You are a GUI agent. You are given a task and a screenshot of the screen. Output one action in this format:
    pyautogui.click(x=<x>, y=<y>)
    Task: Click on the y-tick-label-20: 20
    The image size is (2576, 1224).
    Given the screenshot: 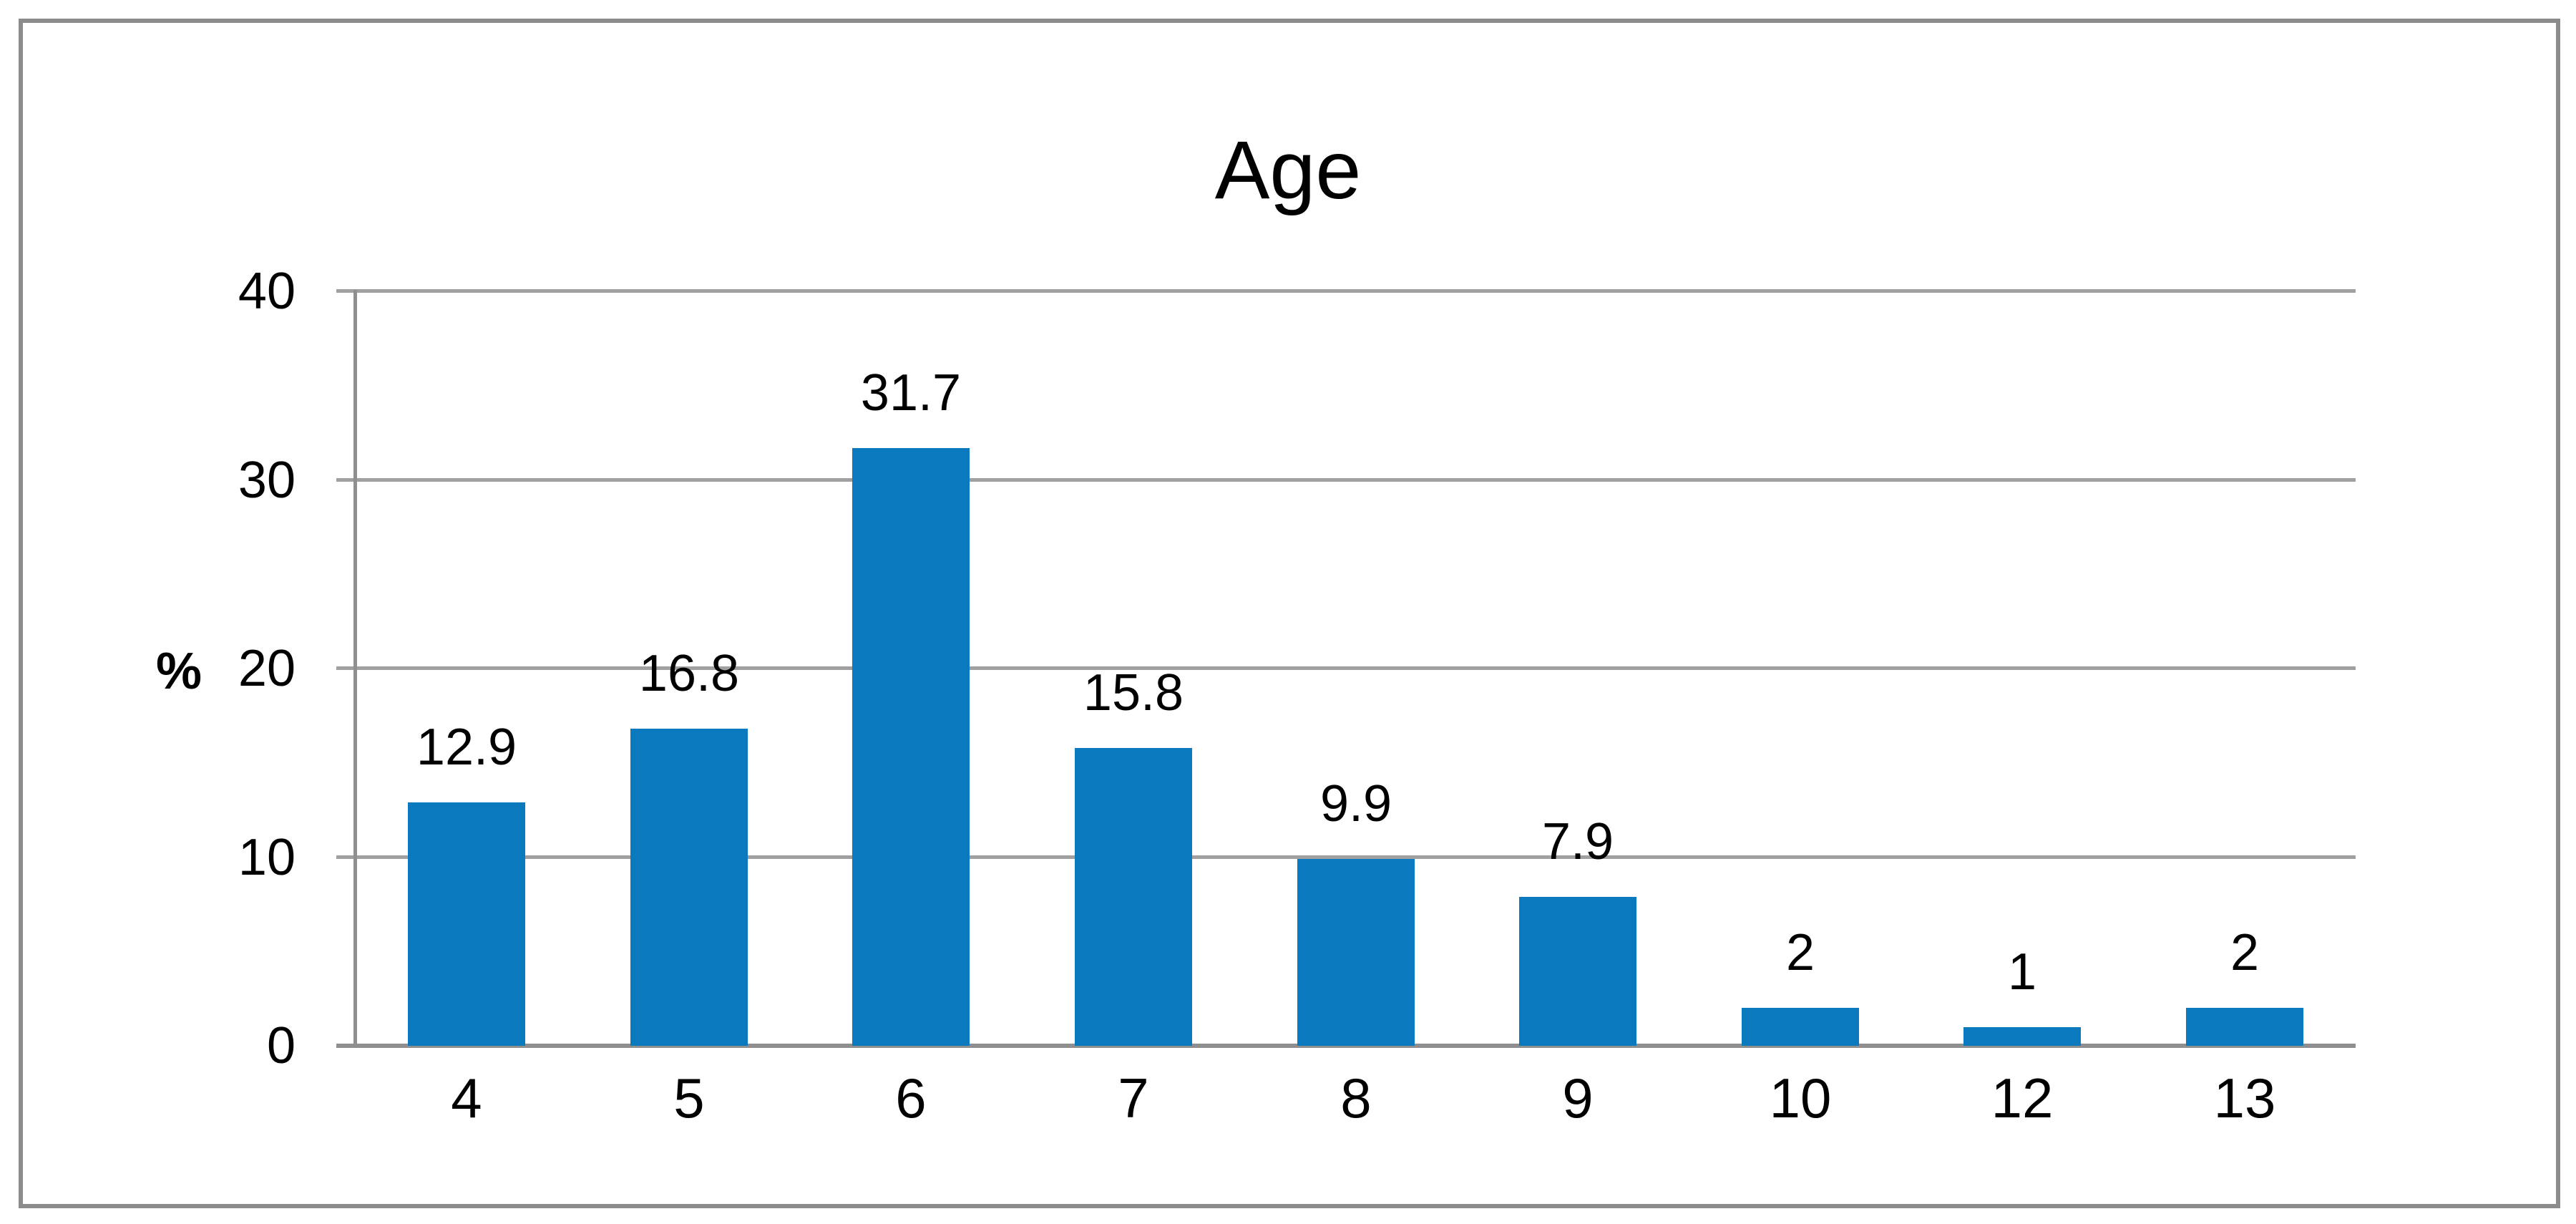 What is the action you would take?
    pyautogui.click(x=267, y=668)
    